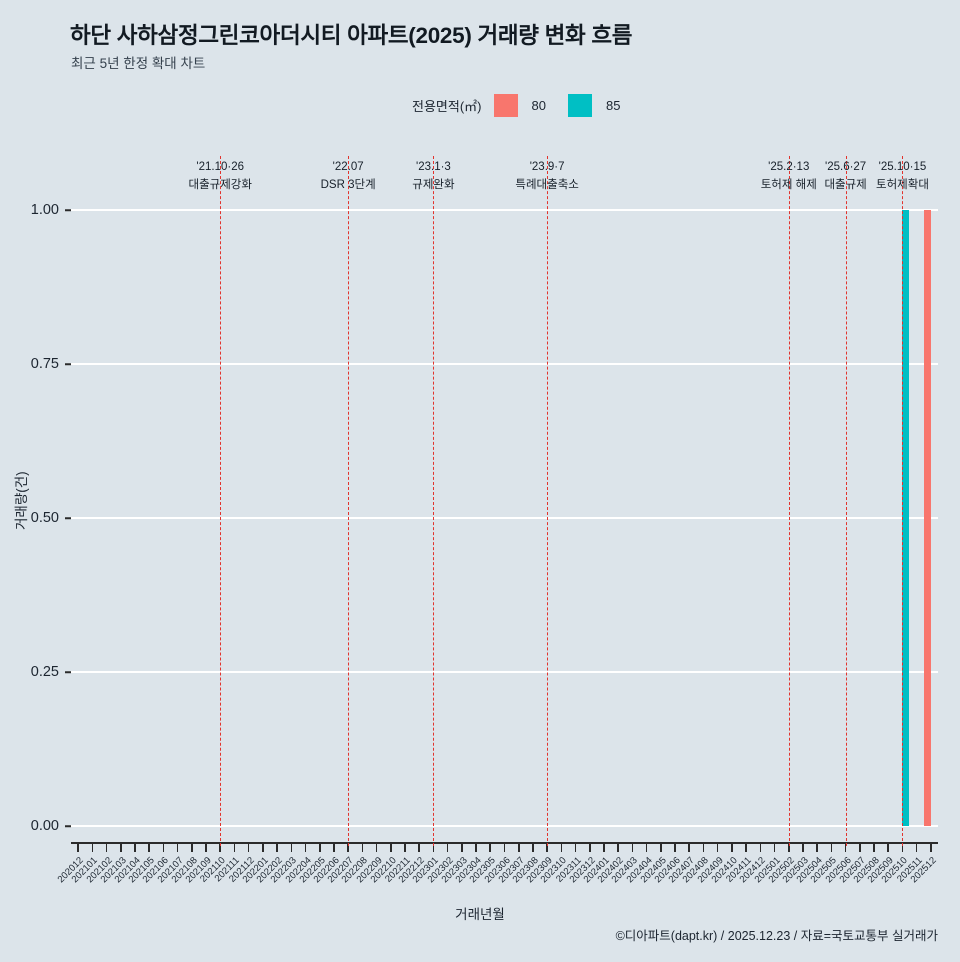  What do you see at coordinates (846, 167) in the screenshot?
I see `event-date: '25.6·27` at bounding box center [846, 167].